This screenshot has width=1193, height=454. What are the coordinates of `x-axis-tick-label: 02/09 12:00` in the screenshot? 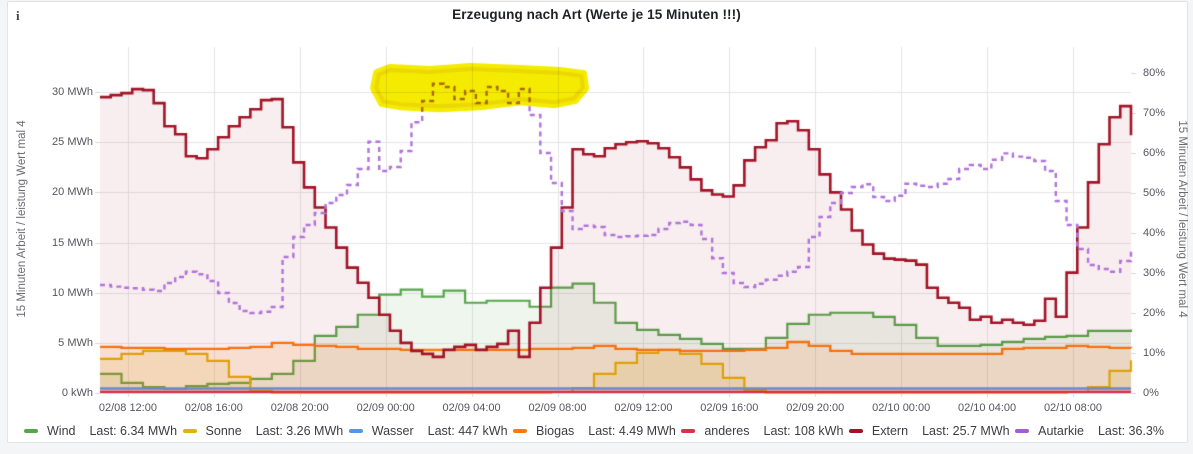 It's located at (643, 408).